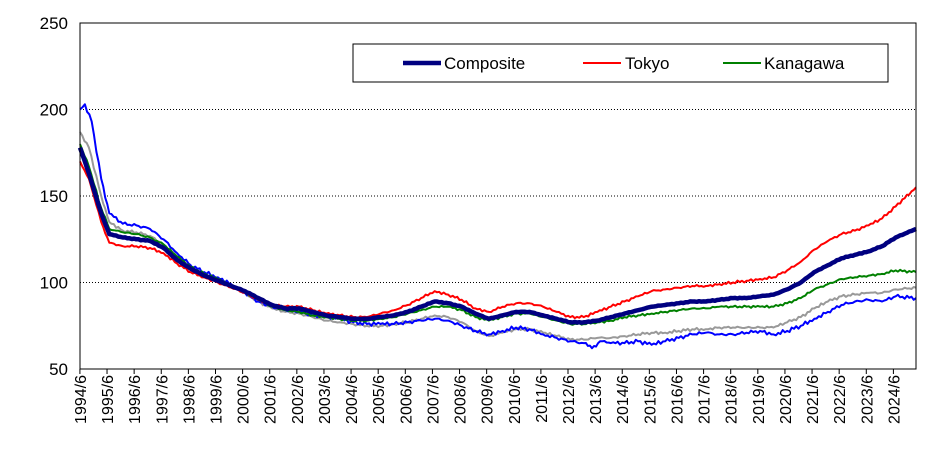 The image size is (952, 468). I want to click on legend-label-tokyo: Tokyo, so click(647, 63).